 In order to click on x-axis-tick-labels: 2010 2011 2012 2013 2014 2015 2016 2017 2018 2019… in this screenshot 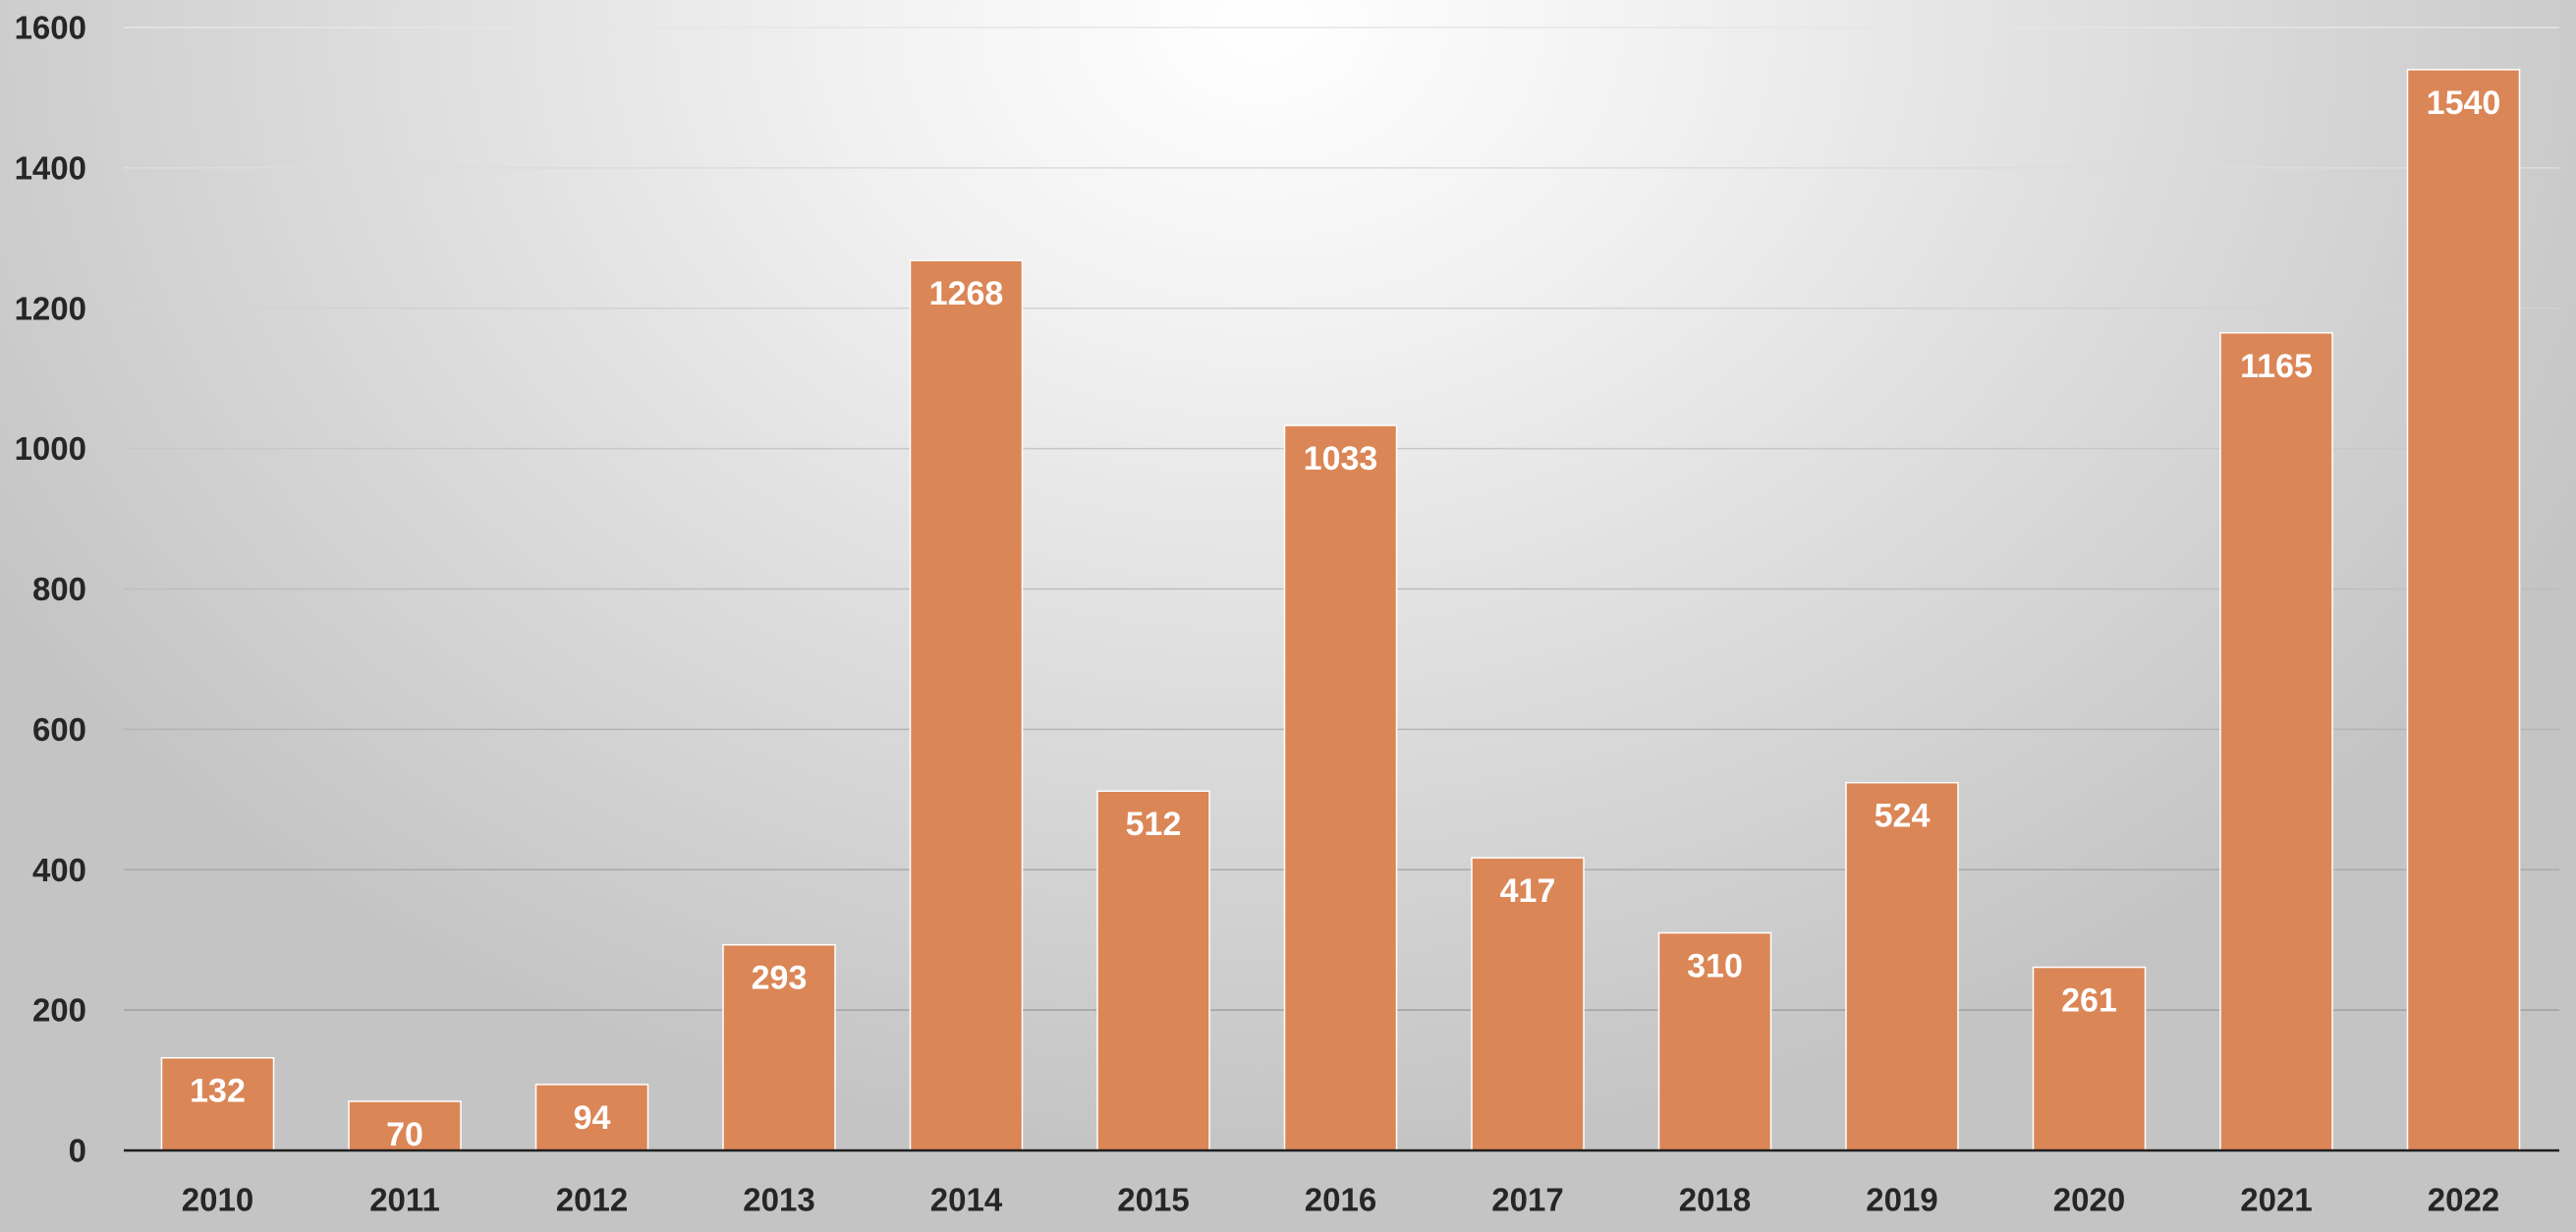, I will do `click(1340, 1200)`.